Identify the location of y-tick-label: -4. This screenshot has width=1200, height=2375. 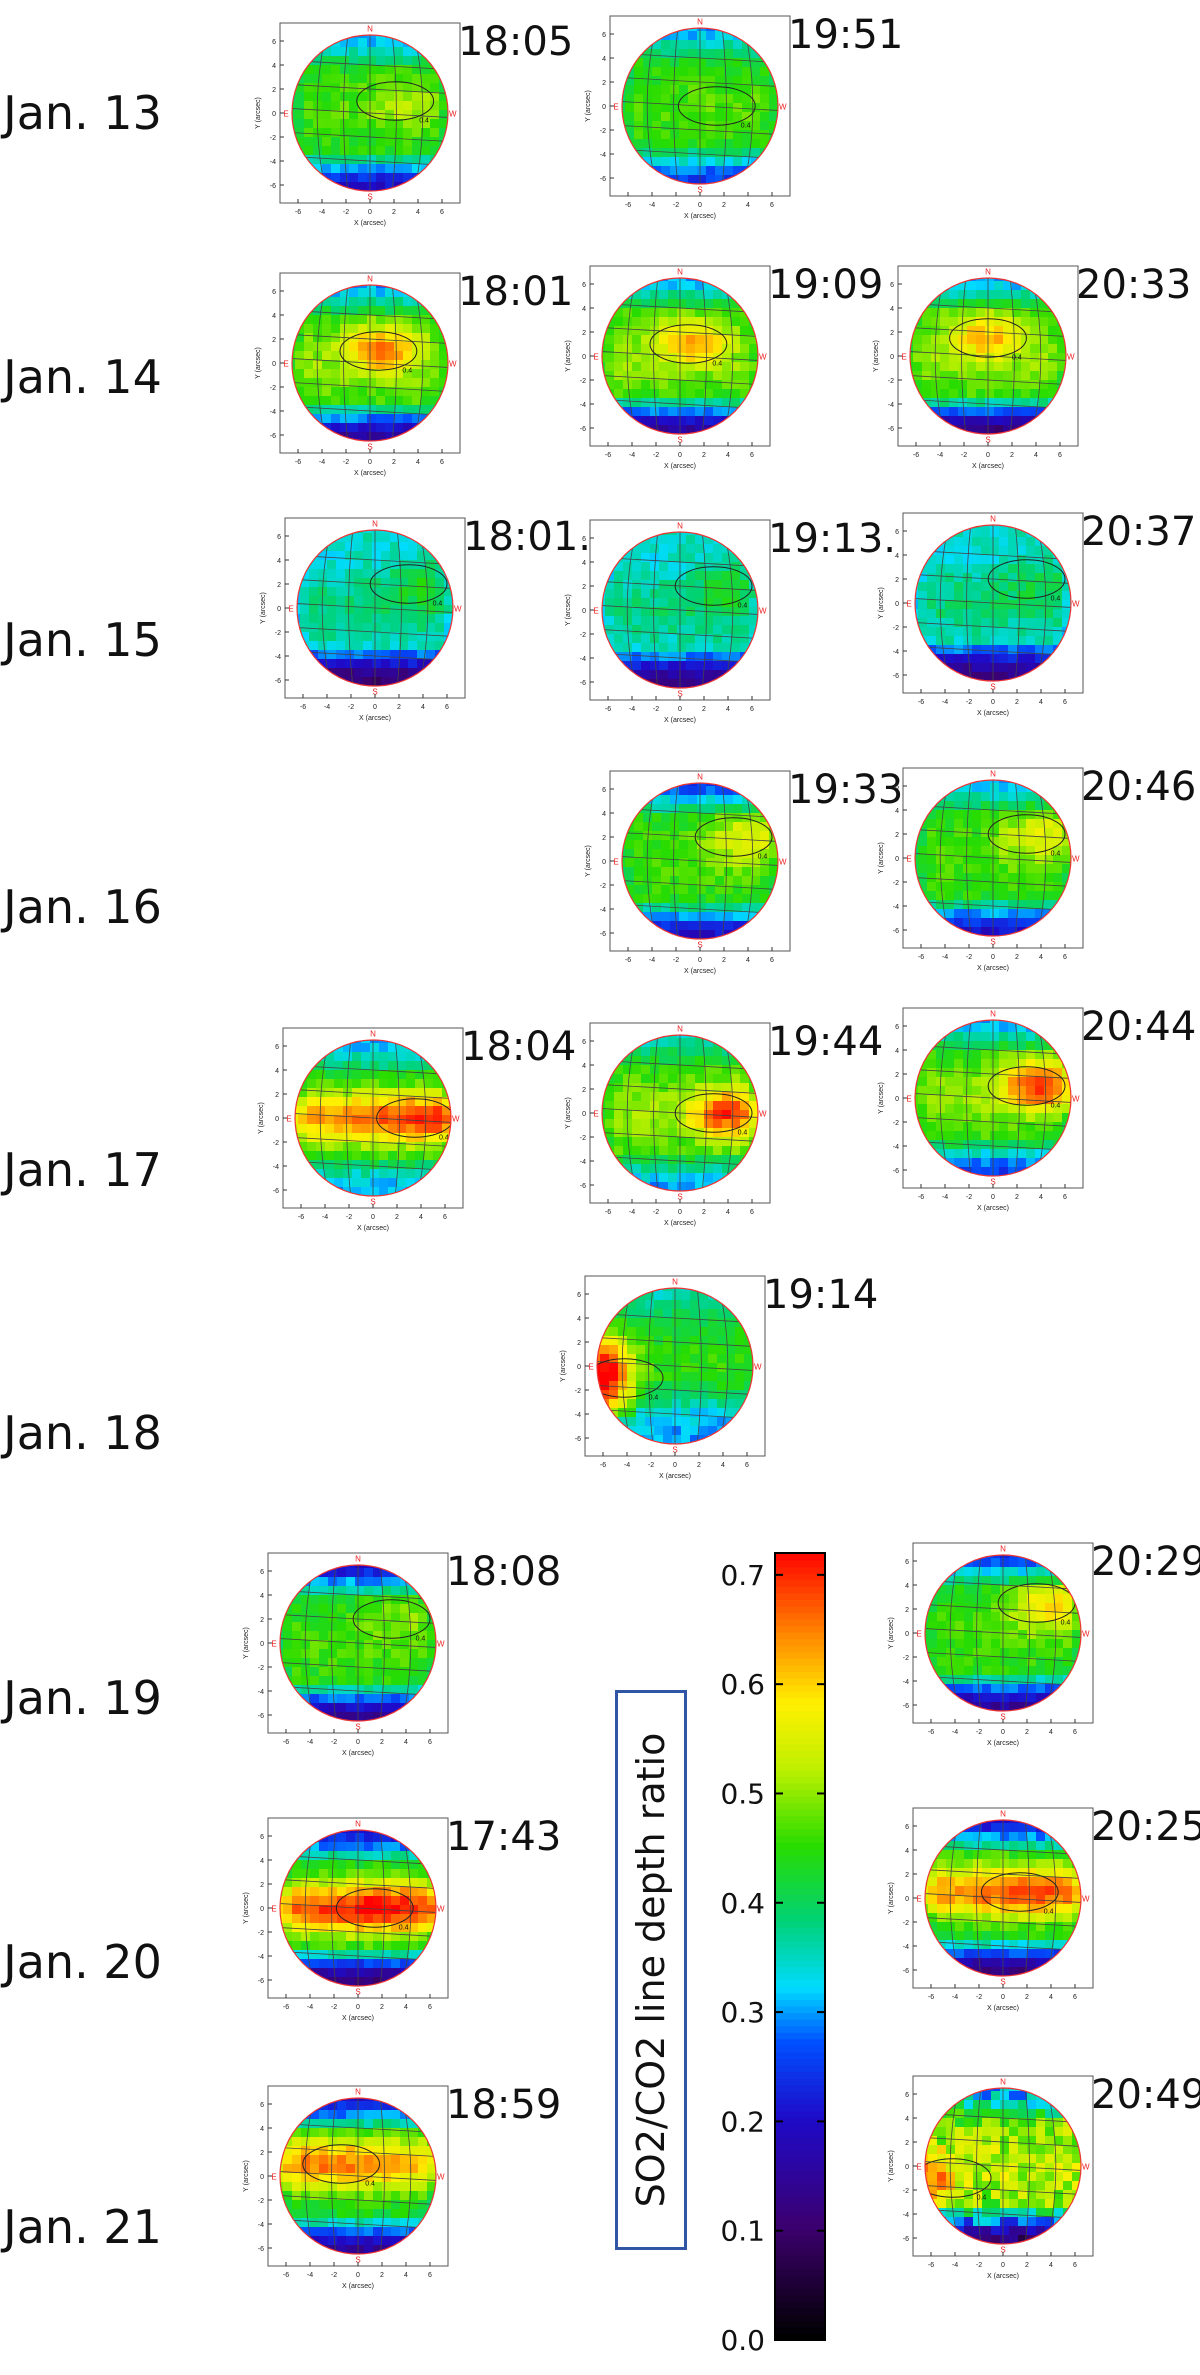
(603, 910).